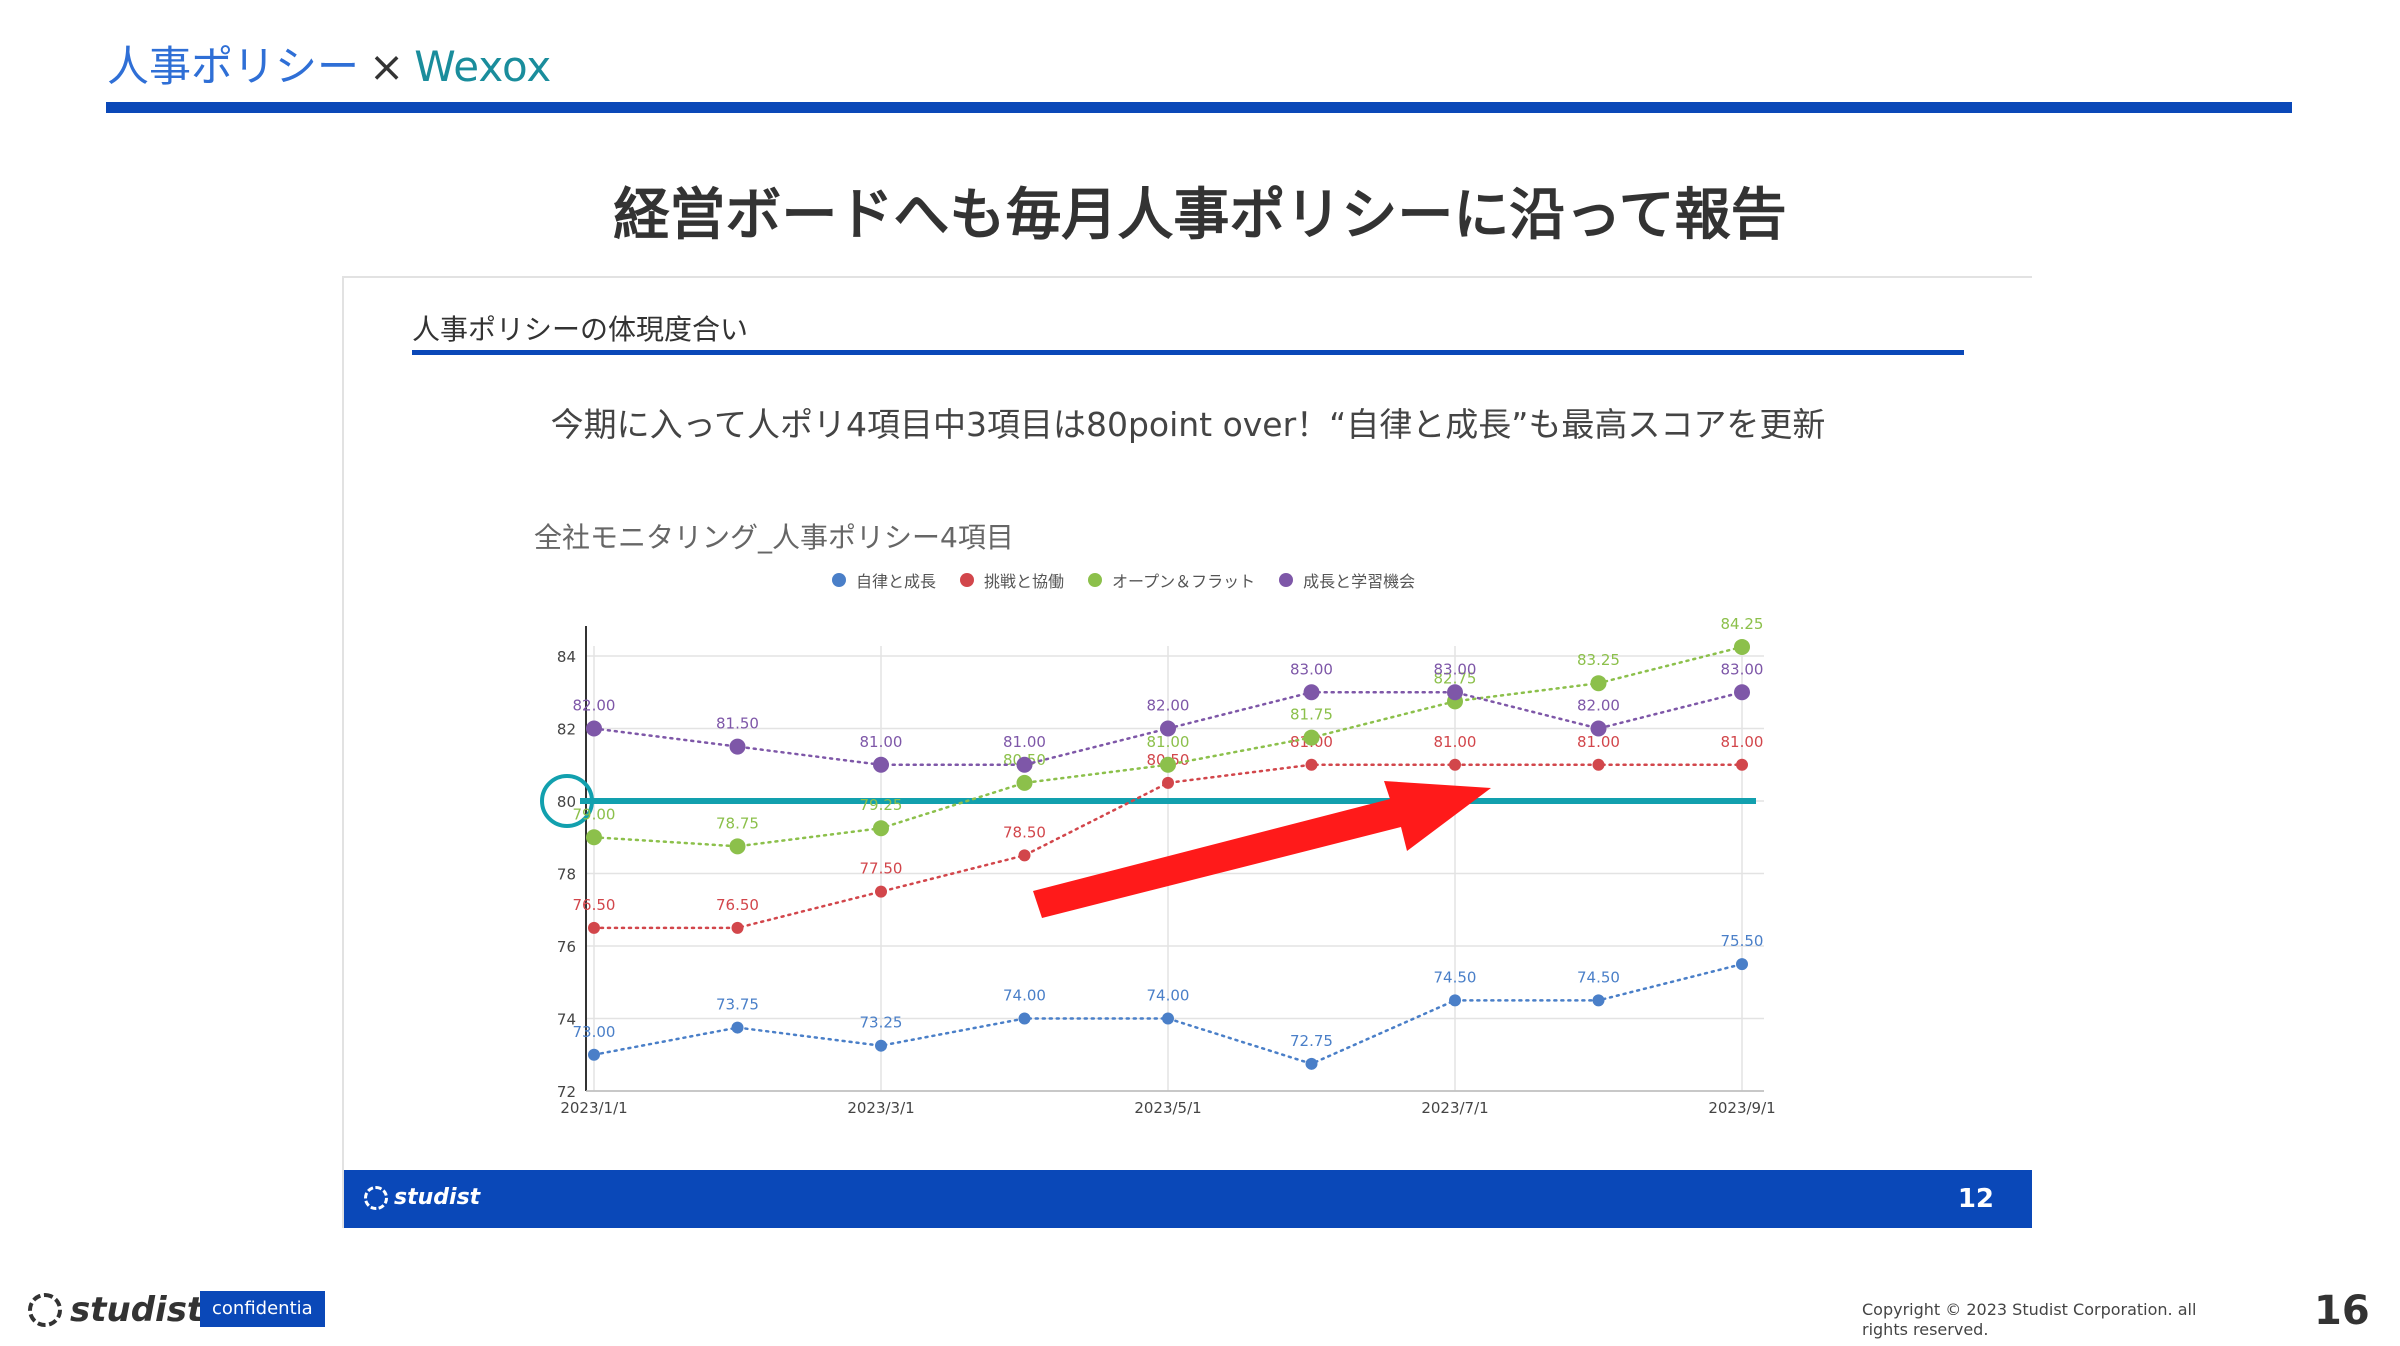 Image resolution: width=2400 pixels, height=1346 pixels. I want to click on data-label: 84.25, so click(1742, 624).